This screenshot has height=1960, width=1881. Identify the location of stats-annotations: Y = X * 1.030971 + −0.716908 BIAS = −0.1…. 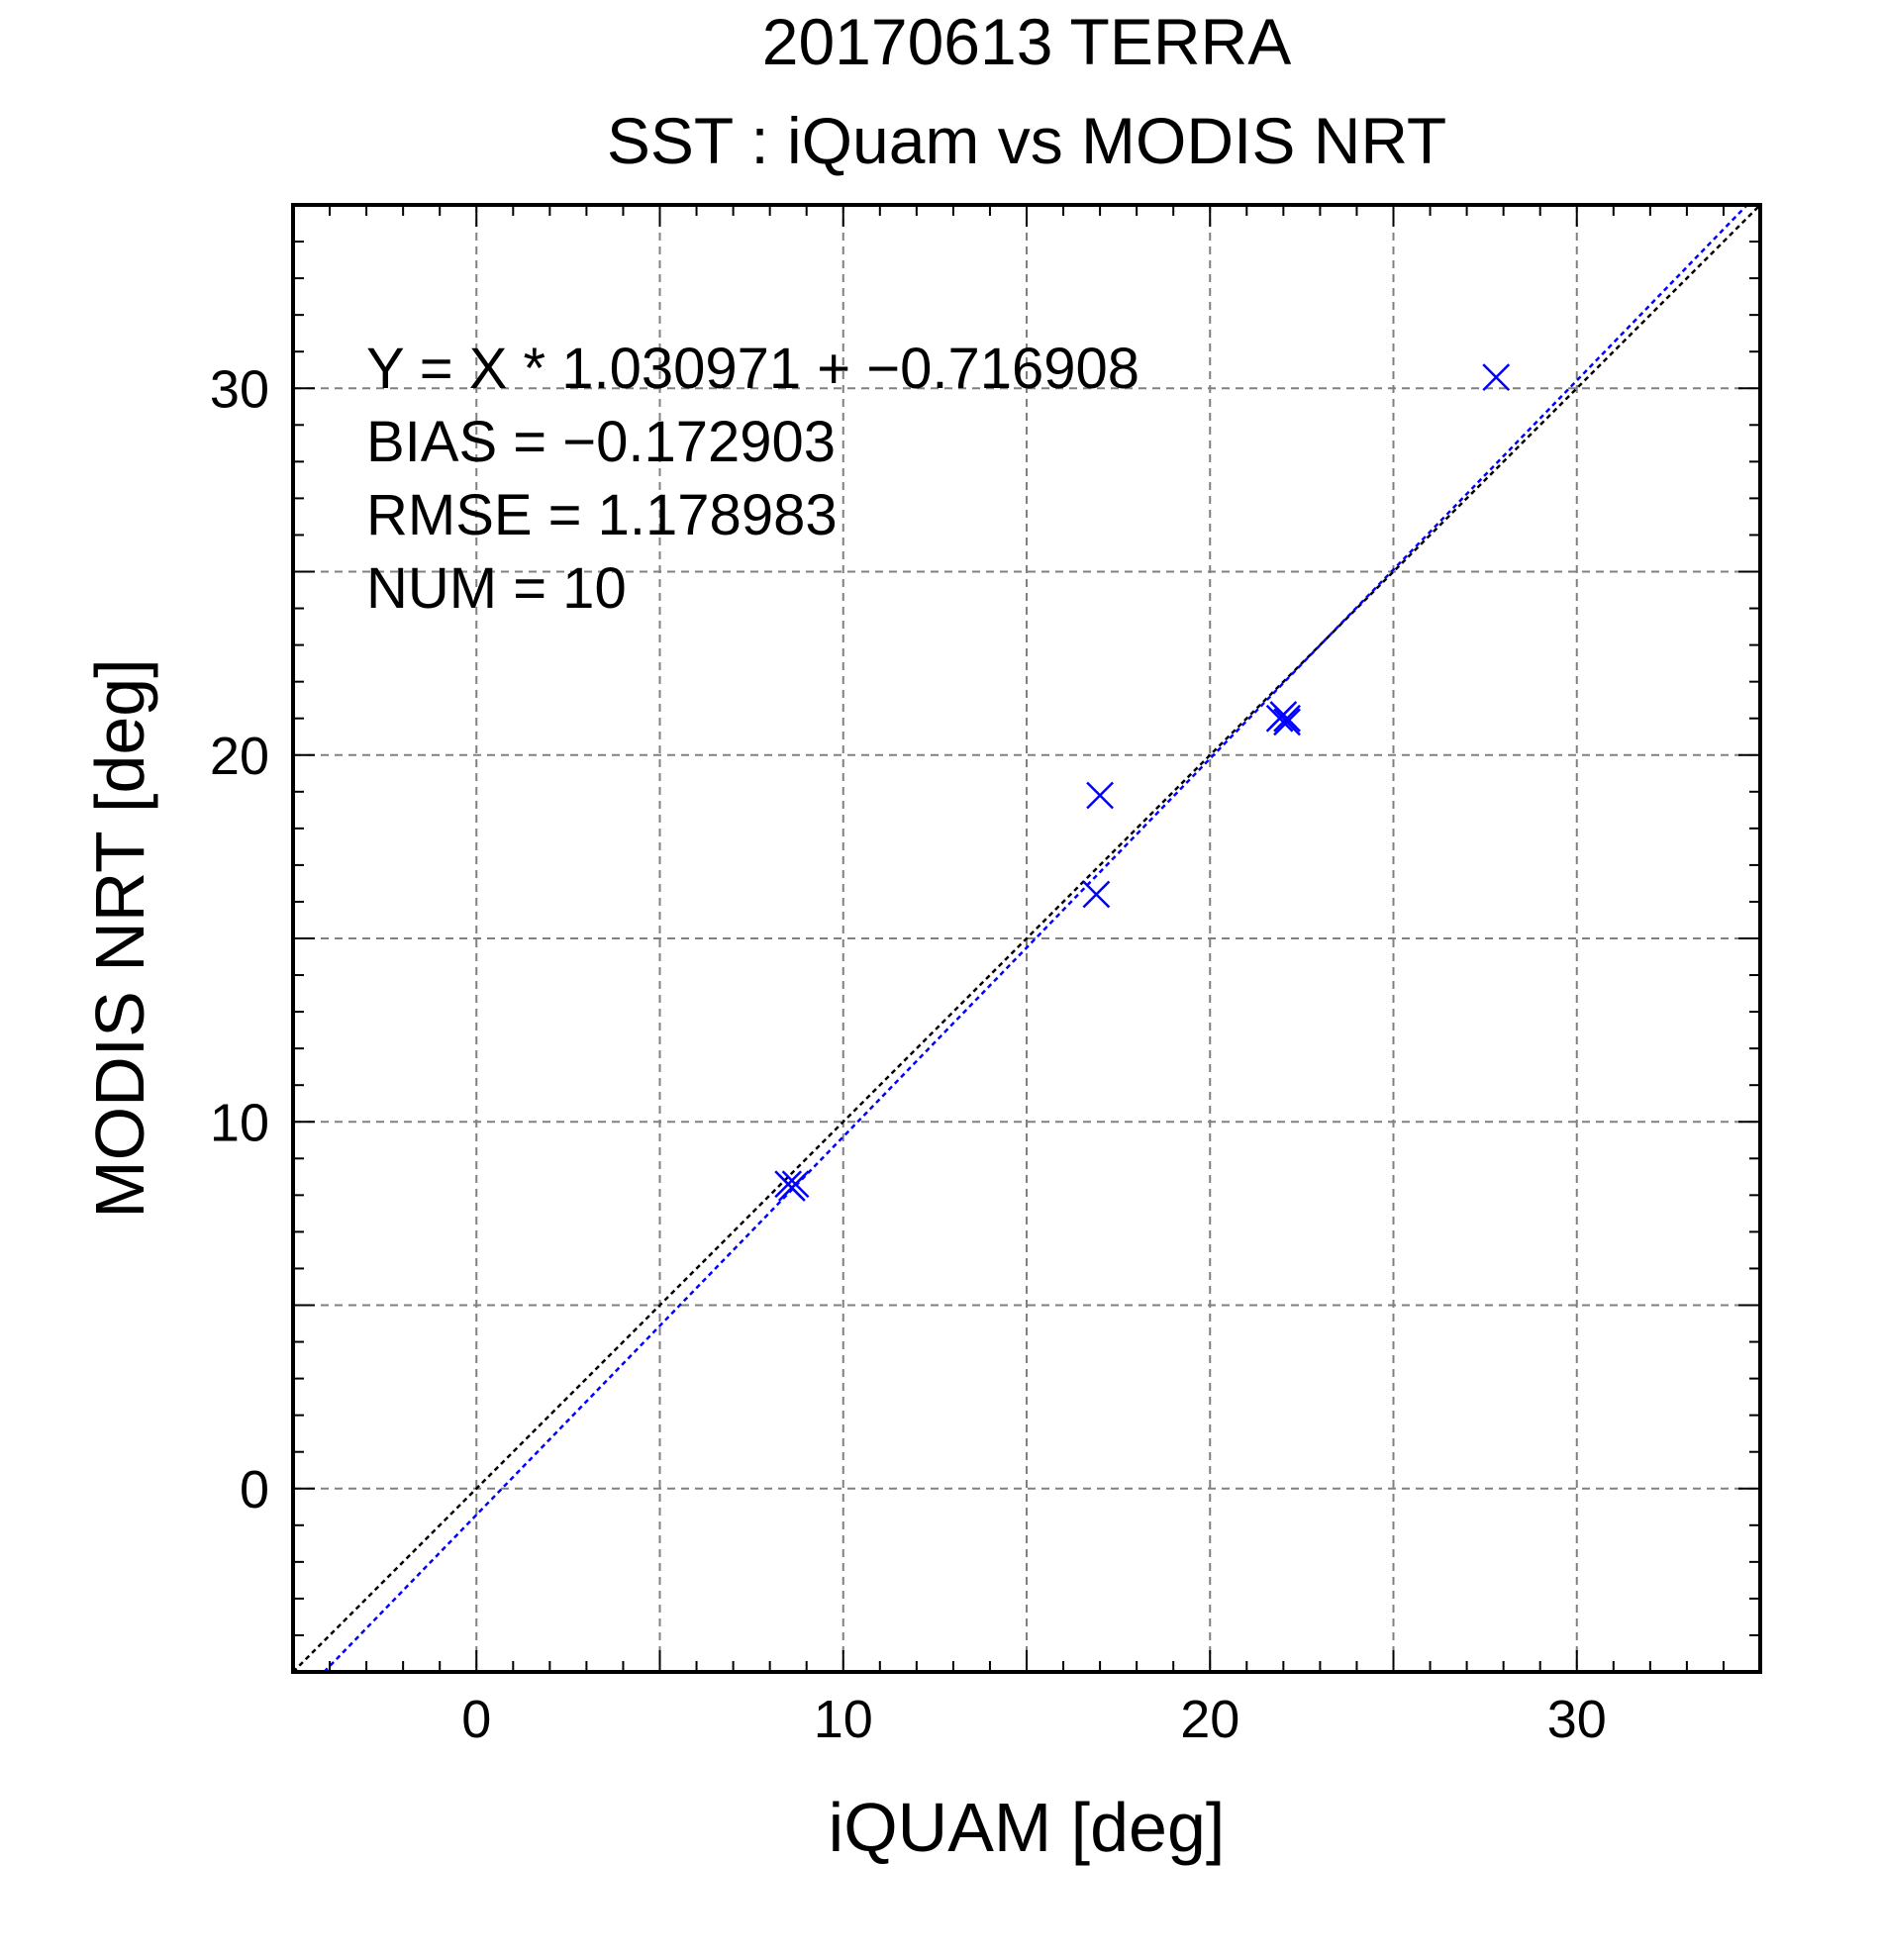
(752, 479).